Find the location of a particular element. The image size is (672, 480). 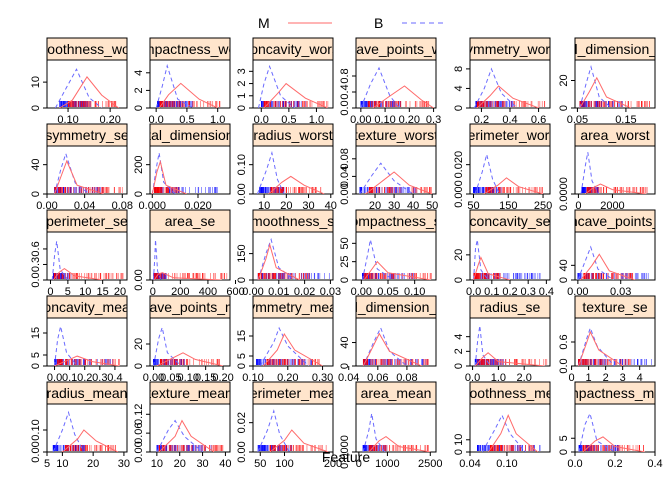

panel-area_se: area_se 0 200 400 600 0.00 is located at coordinates (189, 253).